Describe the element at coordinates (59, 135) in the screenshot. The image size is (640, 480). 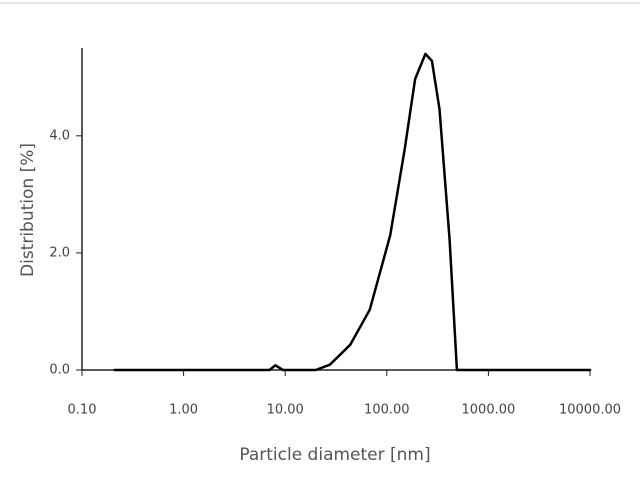
I see `y-tick-label: 4.0` at that location.